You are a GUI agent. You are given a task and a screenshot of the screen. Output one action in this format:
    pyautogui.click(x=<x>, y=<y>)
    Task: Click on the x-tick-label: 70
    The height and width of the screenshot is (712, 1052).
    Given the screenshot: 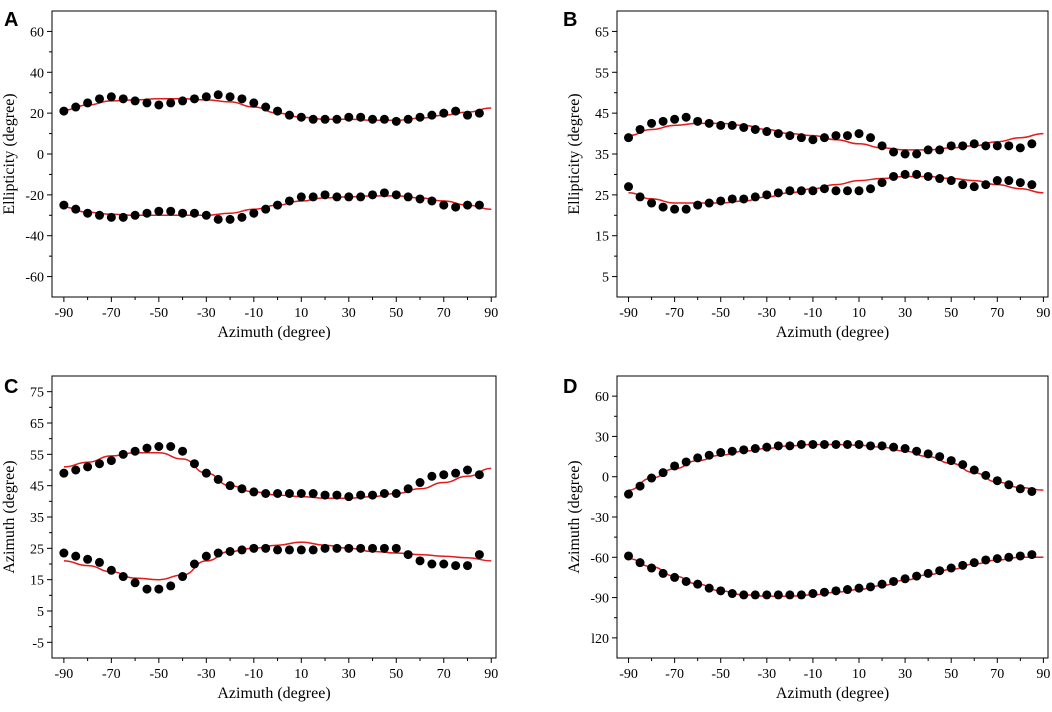 What is the action you would take?
    pyautogui.click(x=997, y=313)
    